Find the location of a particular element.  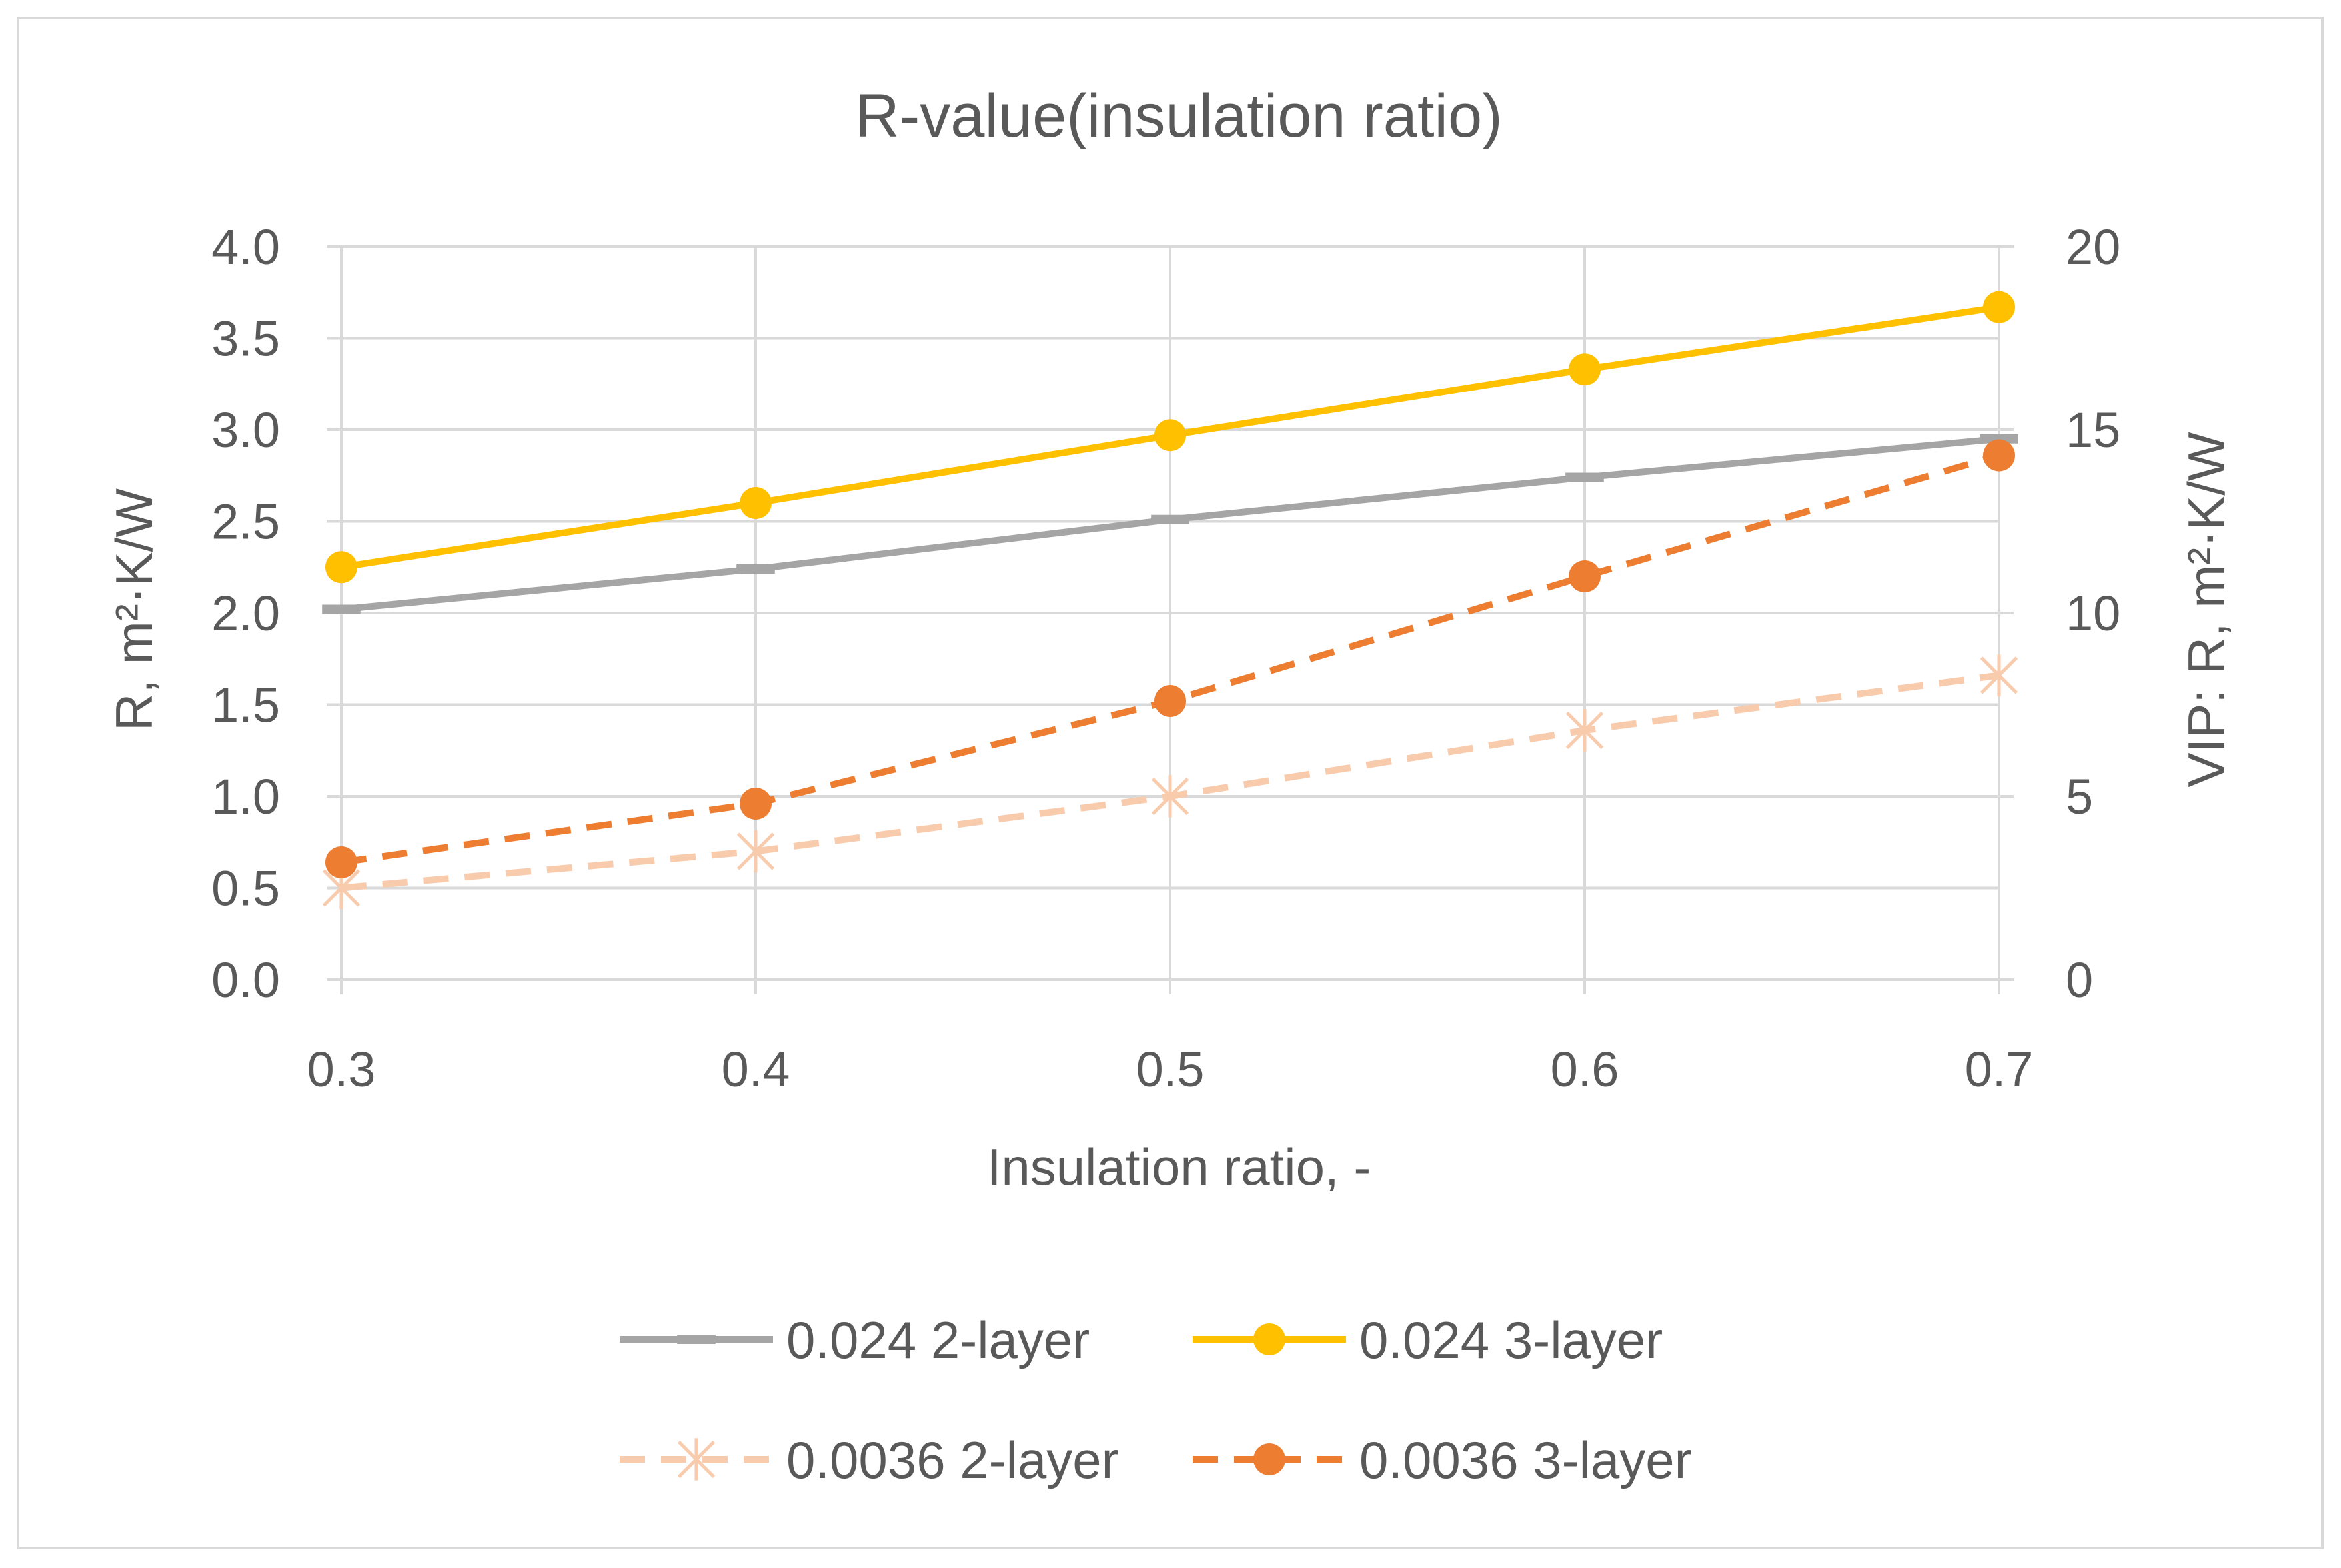

legend-item-3: 0.0036 3-layer is located at coordinates (1442, 1460).